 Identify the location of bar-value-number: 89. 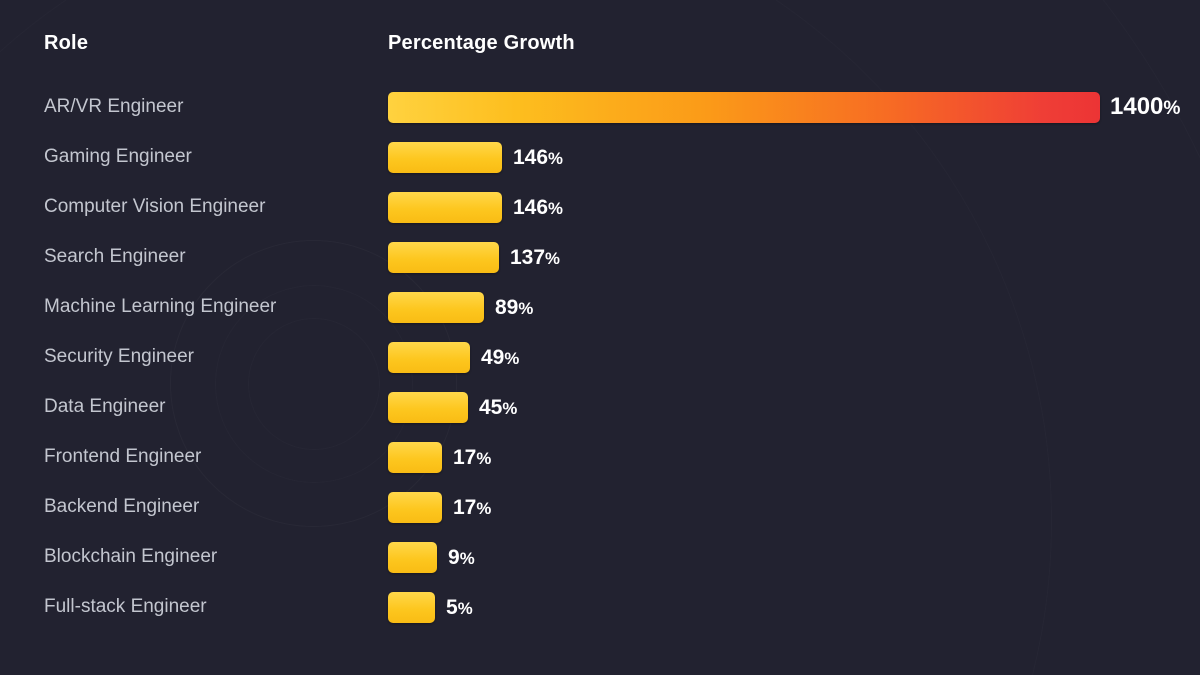
(507, 307).